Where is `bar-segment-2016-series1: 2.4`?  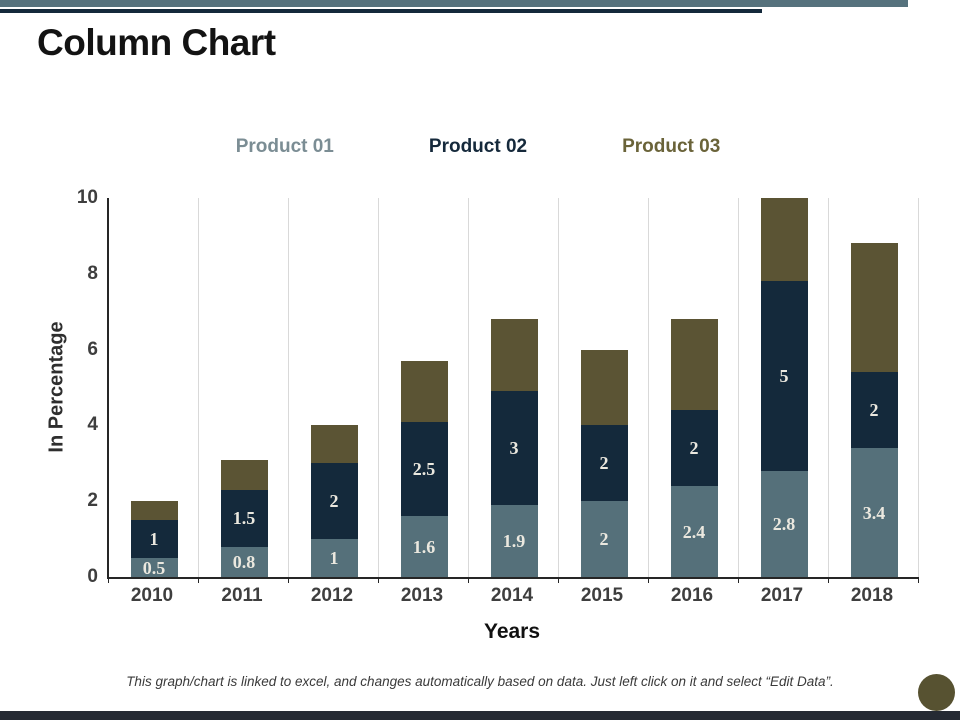 bar-segment-2016-series1: 2.4 is located at coordinates (694, 531).